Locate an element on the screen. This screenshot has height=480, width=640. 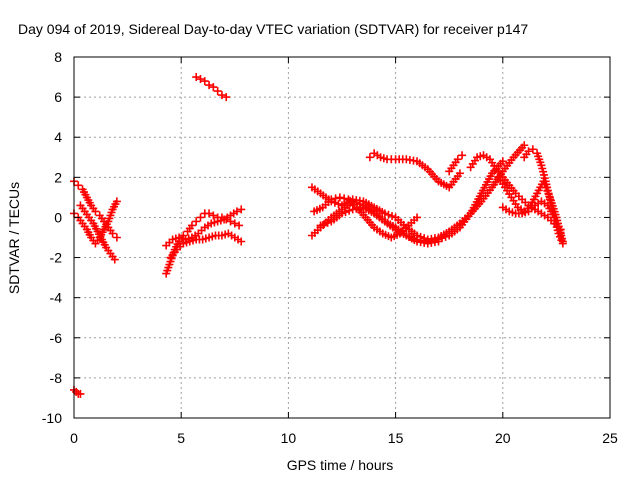
x-axis-label: GPS time / hours is located at coordinates (340, 465).